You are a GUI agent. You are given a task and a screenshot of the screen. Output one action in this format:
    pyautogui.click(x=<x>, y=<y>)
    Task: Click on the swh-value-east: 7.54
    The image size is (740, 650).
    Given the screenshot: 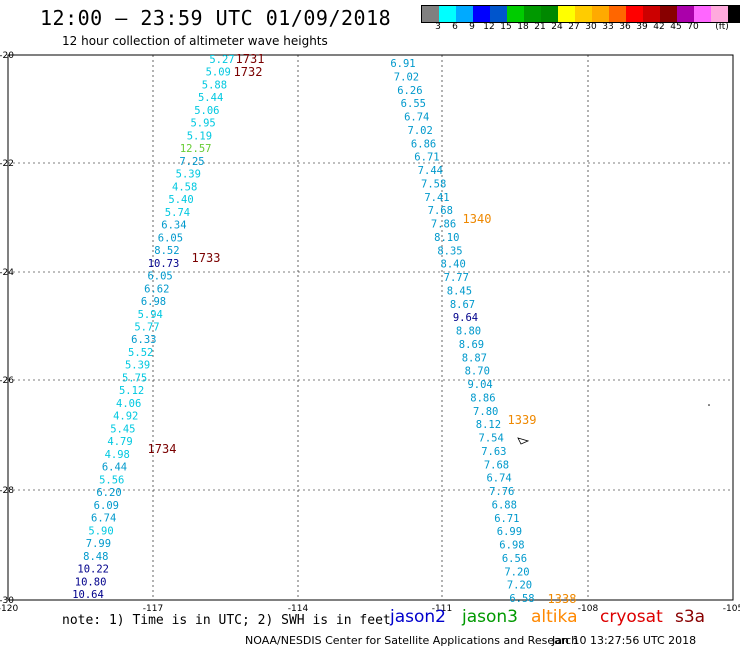 What is the action you would take?
    pyautogui.click(x=491, y=439)
    